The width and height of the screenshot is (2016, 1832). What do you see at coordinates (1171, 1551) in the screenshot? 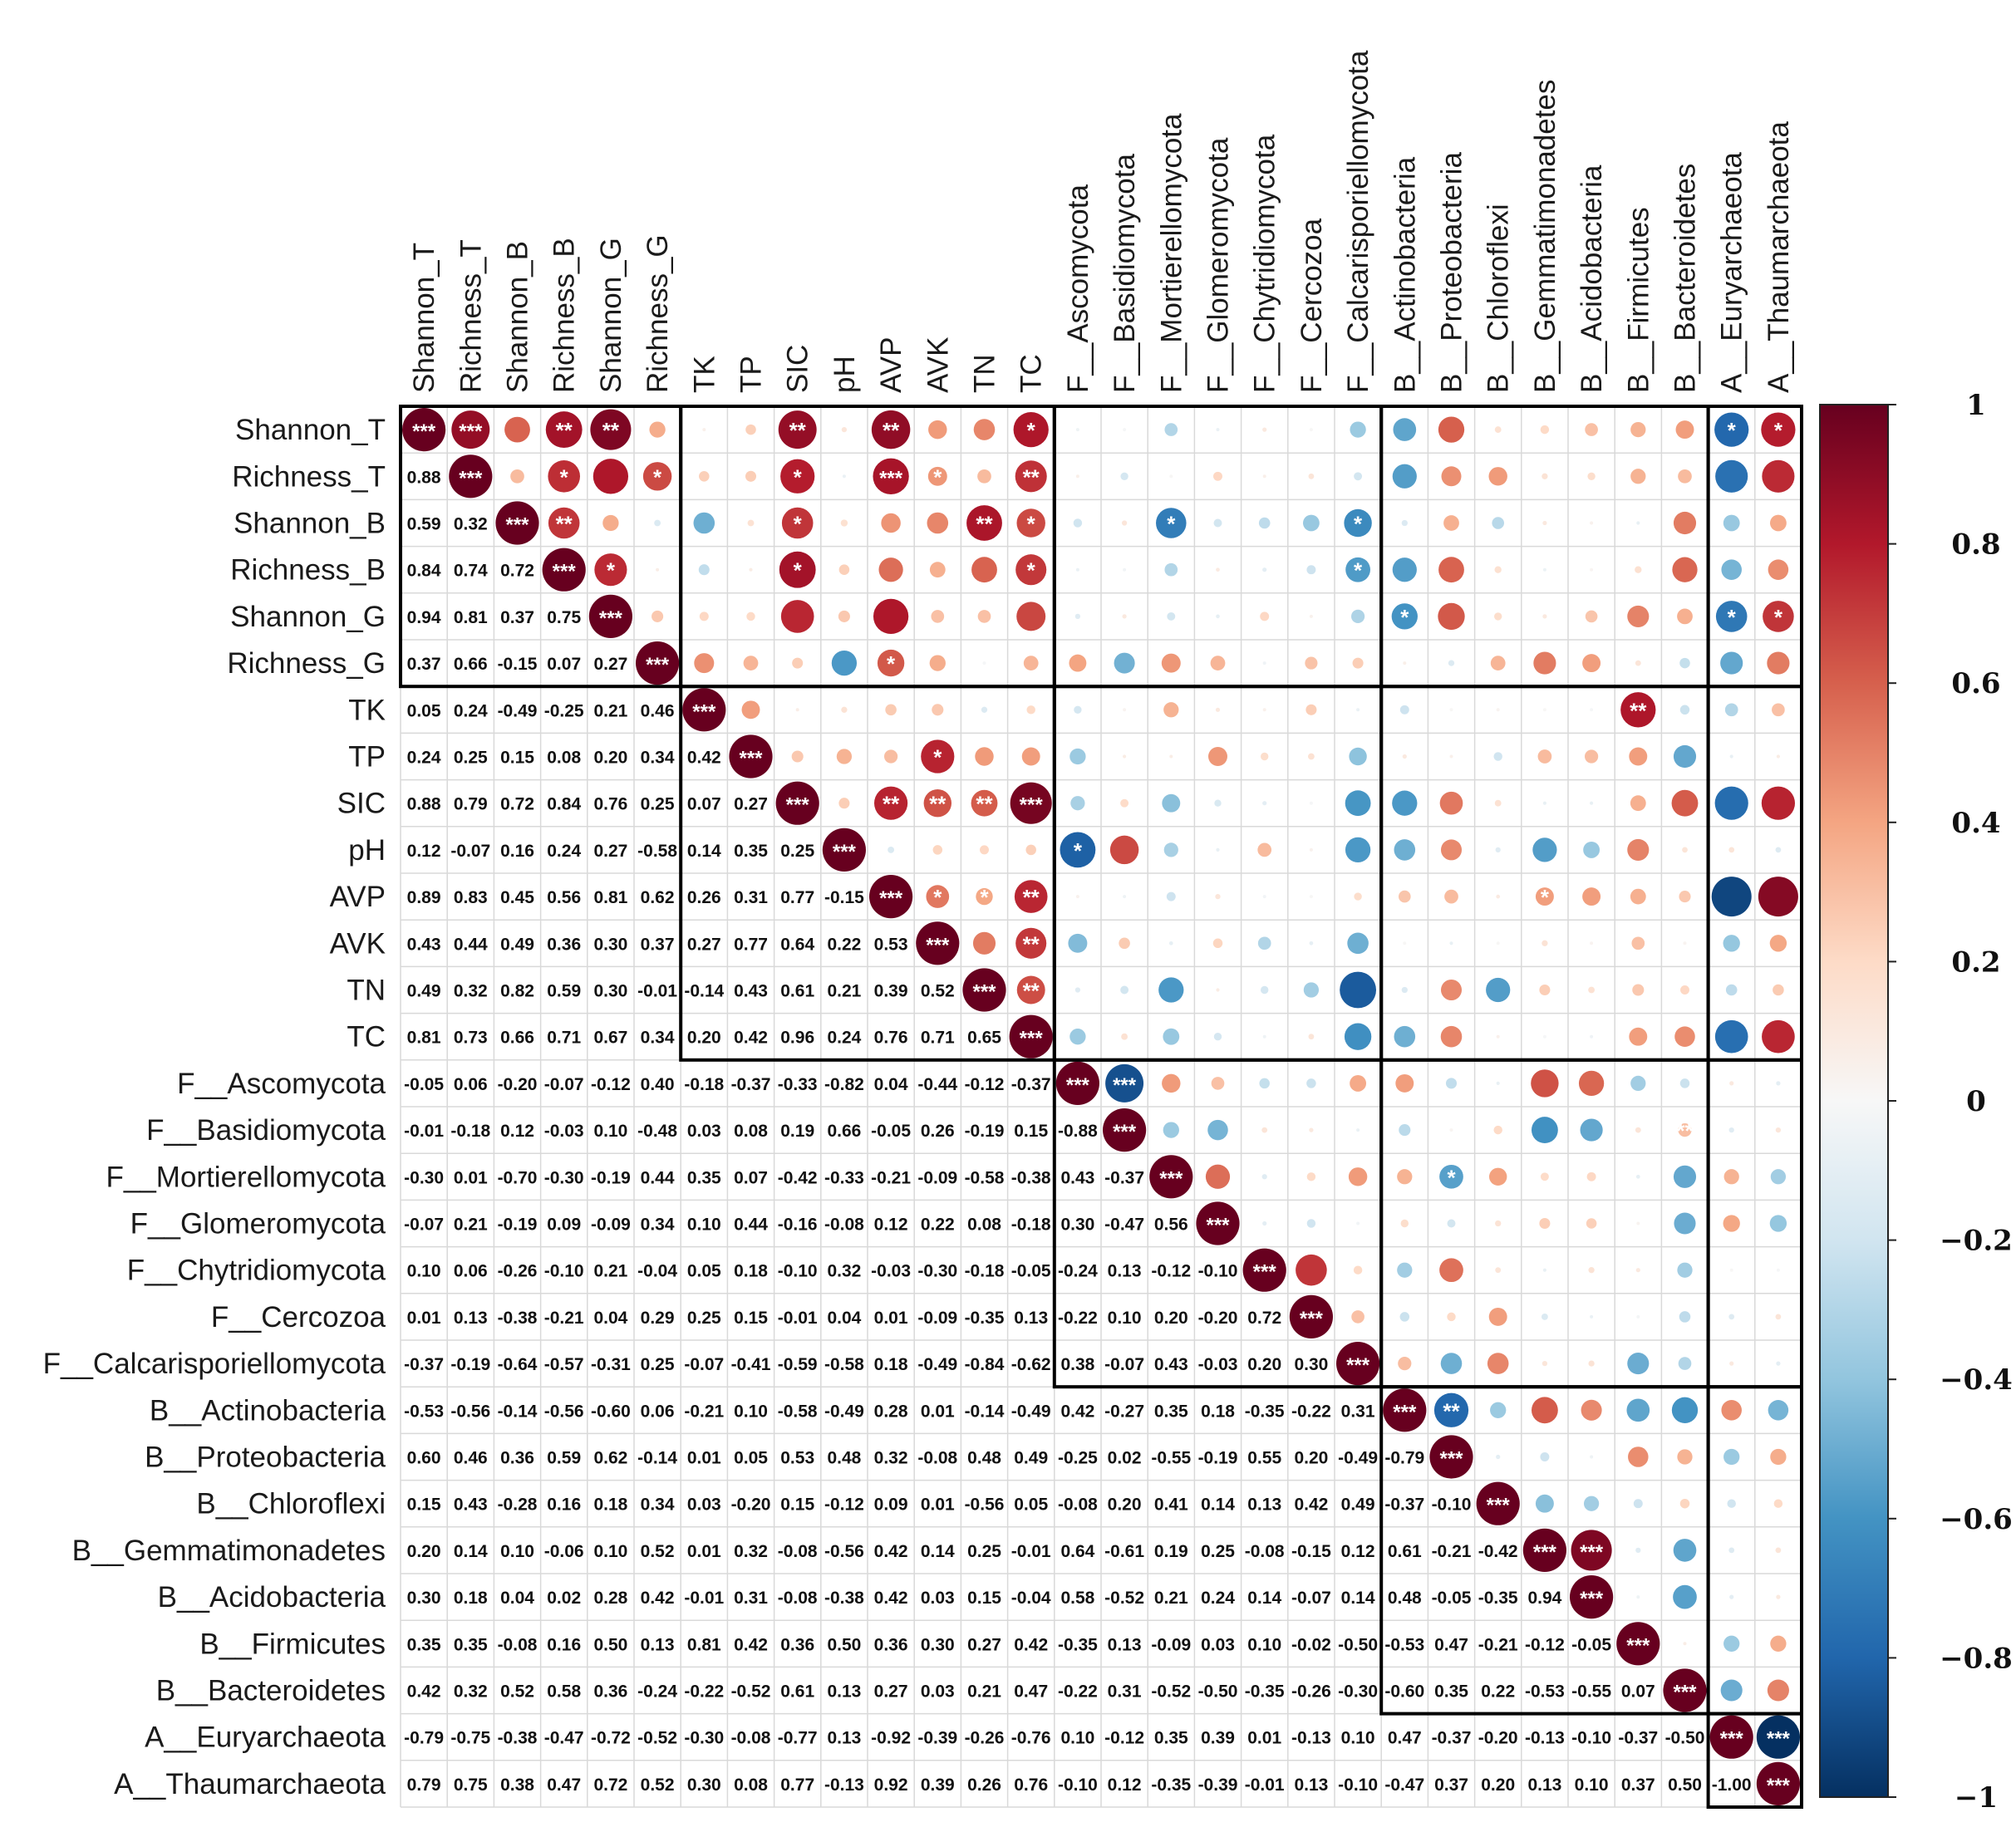
I see `correlation-value: 0.19` at bounding box center [1171, 1551].